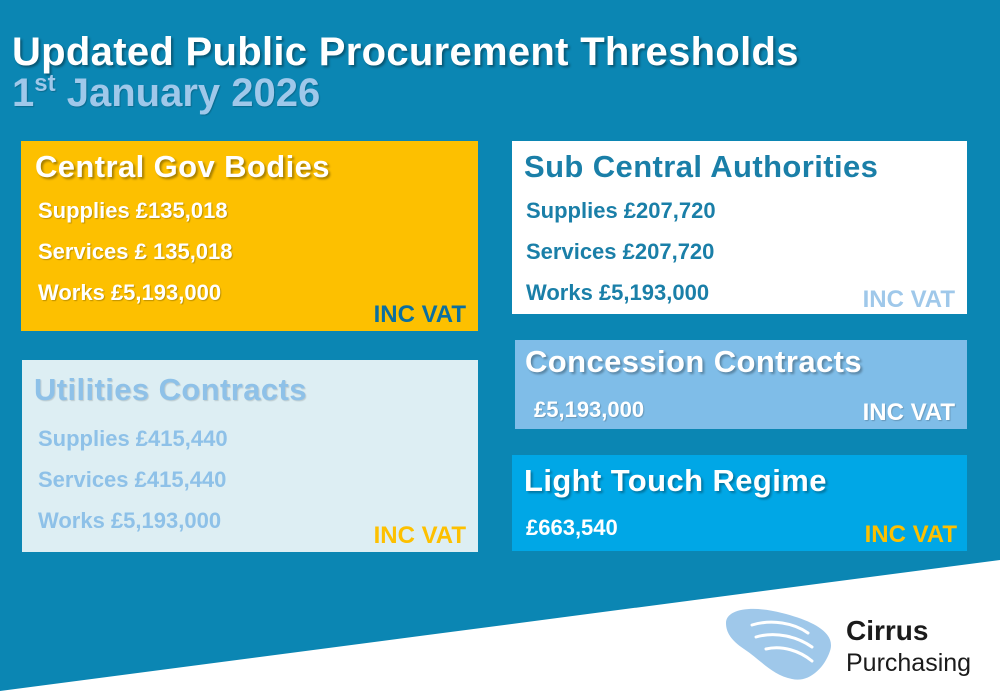  Describe the element at coordinates (193, 93) in the screenshot. I see `date-rest: January 2026` at that location.